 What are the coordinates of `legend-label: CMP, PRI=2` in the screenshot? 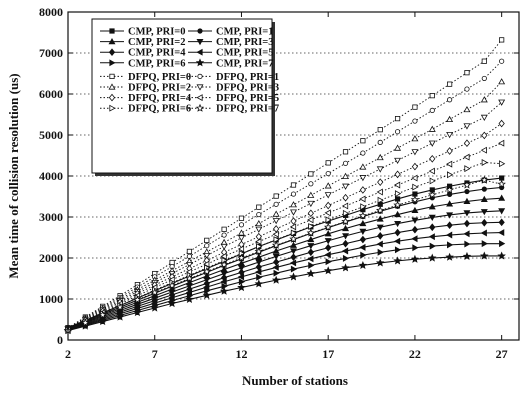 It's located at (157, 42).